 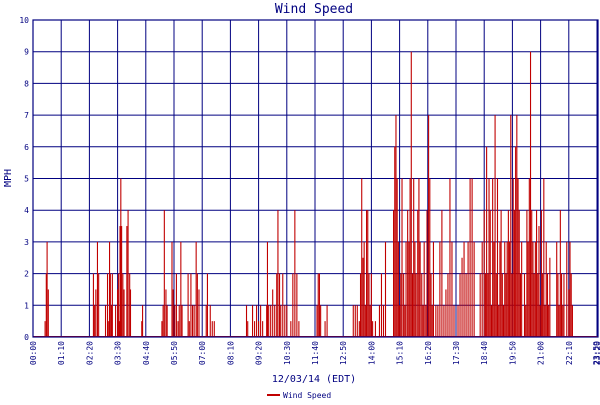 I want to click on x-tick-label: 01:10, so click(x=61, y=353).